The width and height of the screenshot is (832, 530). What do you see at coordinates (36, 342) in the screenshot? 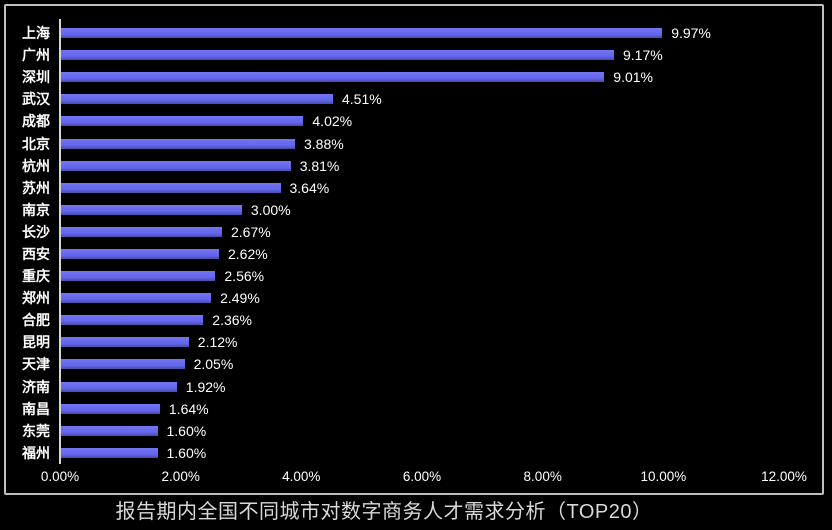
I see `category-label: 昆明` at bounding box center [36, 342].